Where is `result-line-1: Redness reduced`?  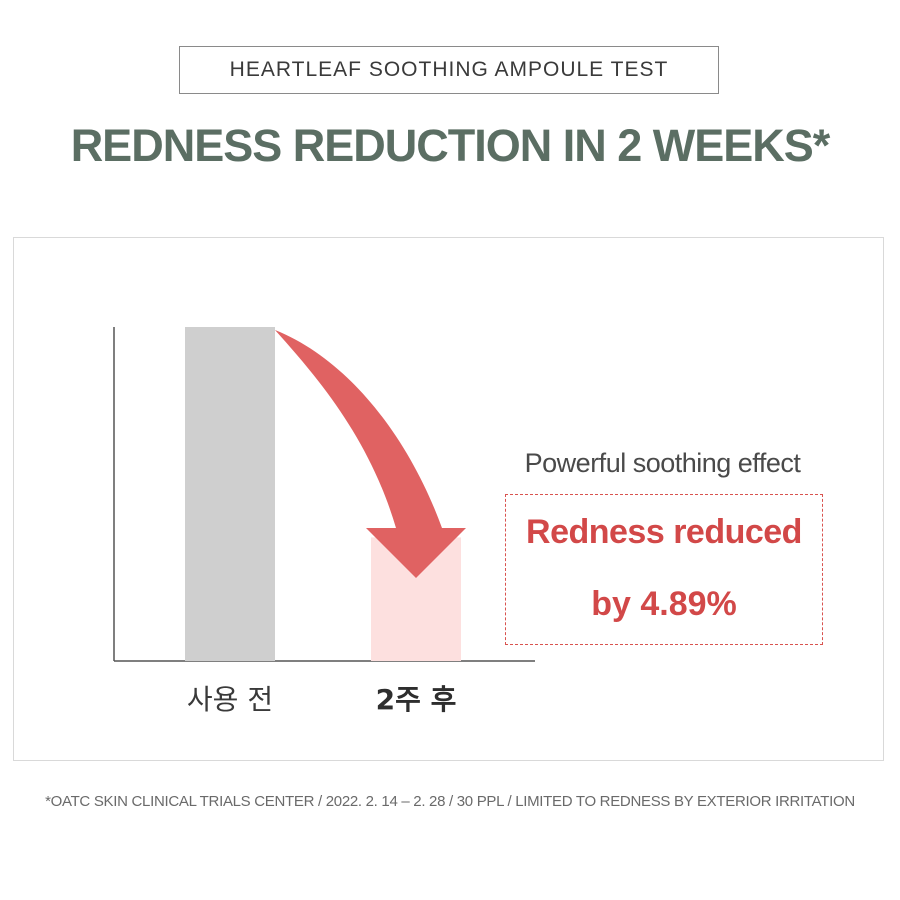 result-line-1: Redness reduced is located at coordinates (664, 532).